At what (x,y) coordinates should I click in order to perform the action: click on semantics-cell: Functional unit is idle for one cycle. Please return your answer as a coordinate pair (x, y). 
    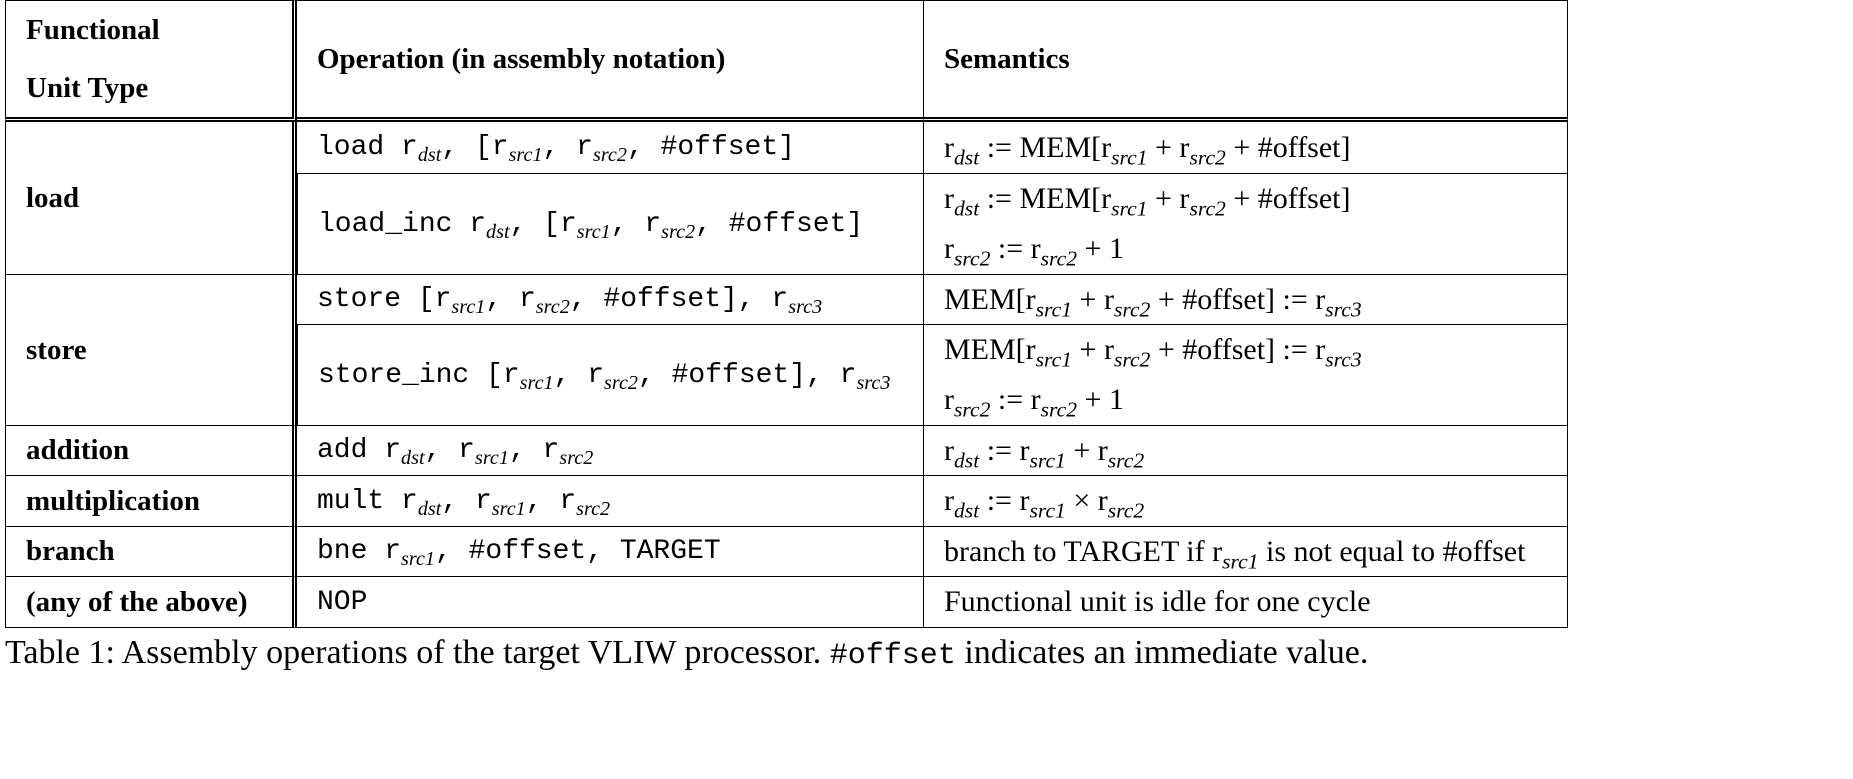
    Looking at the image, I should click on (1246, 602).